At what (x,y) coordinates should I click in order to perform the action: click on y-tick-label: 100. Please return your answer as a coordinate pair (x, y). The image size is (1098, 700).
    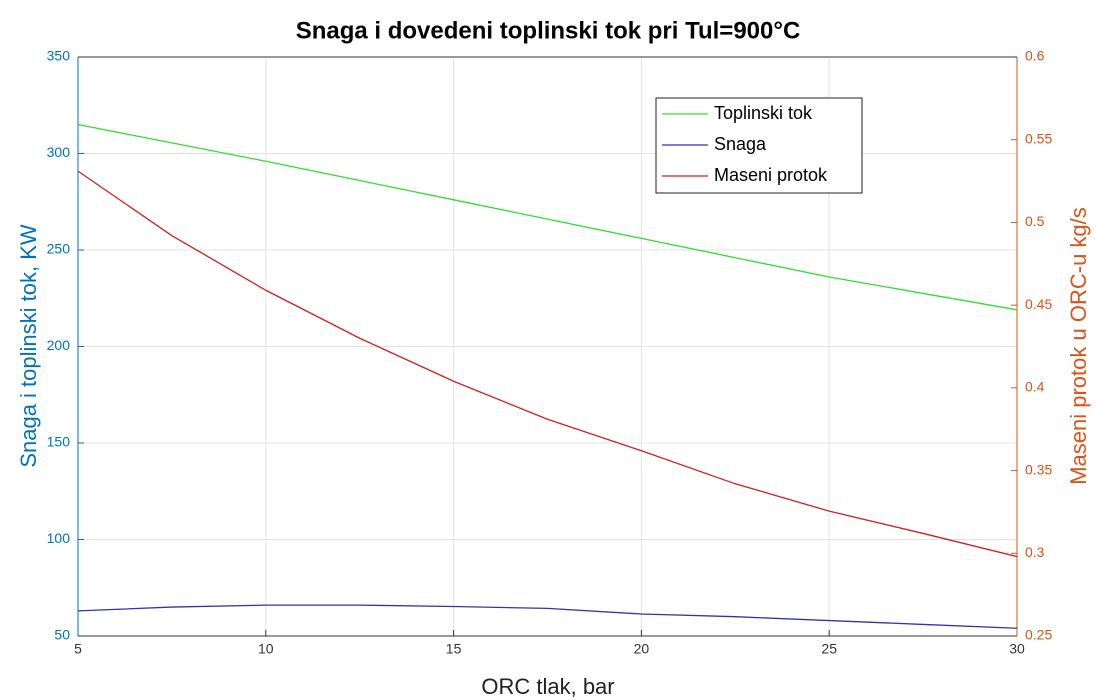
    Looking at the image, I should click on (59, 538).